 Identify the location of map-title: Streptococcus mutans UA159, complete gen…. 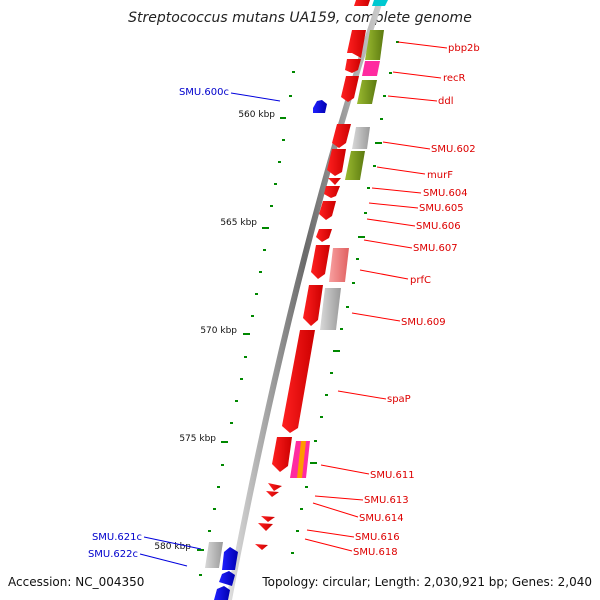
(300, 18).